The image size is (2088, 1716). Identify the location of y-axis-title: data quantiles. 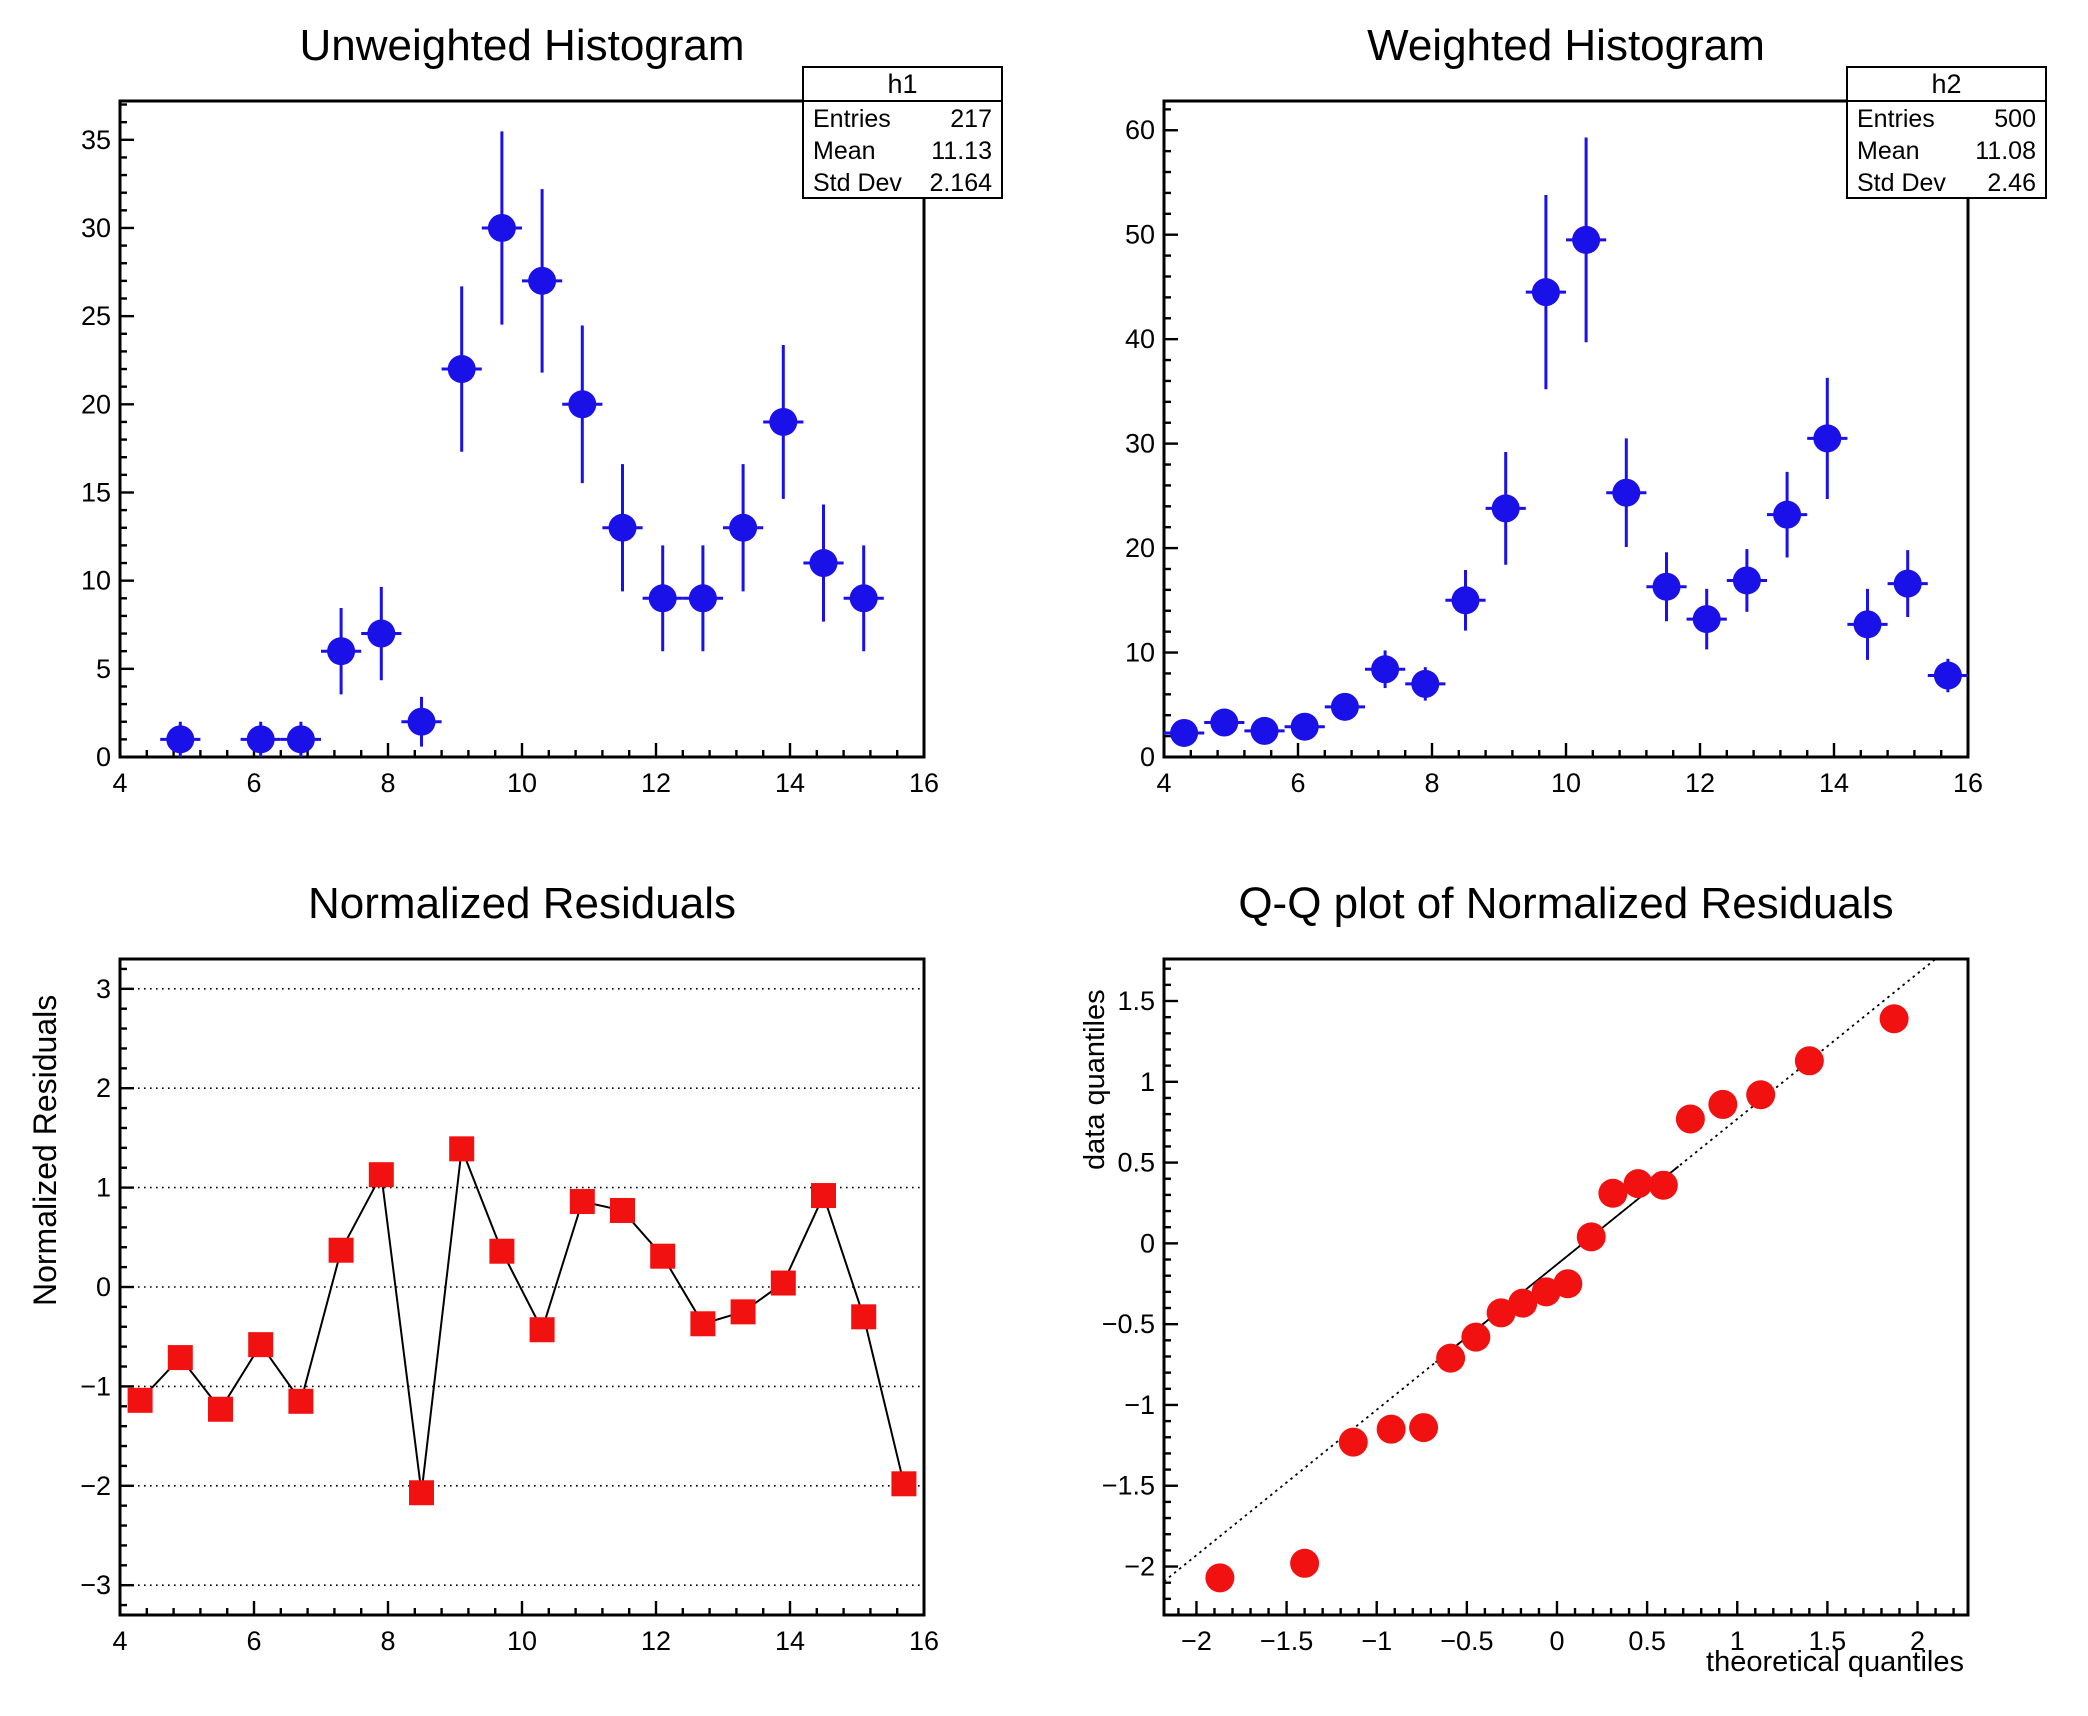
(1095, 1079).